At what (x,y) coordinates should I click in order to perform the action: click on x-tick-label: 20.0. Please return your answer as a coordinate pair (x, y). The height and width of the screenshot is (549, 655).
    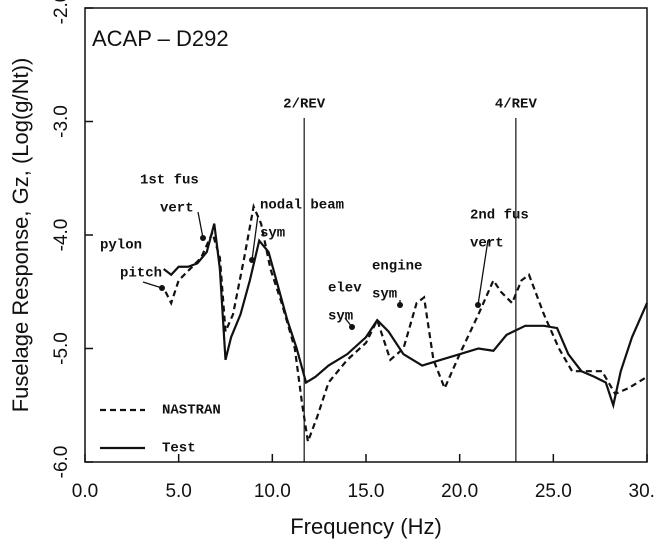
    Looking at the image, I should click on (459, 491).